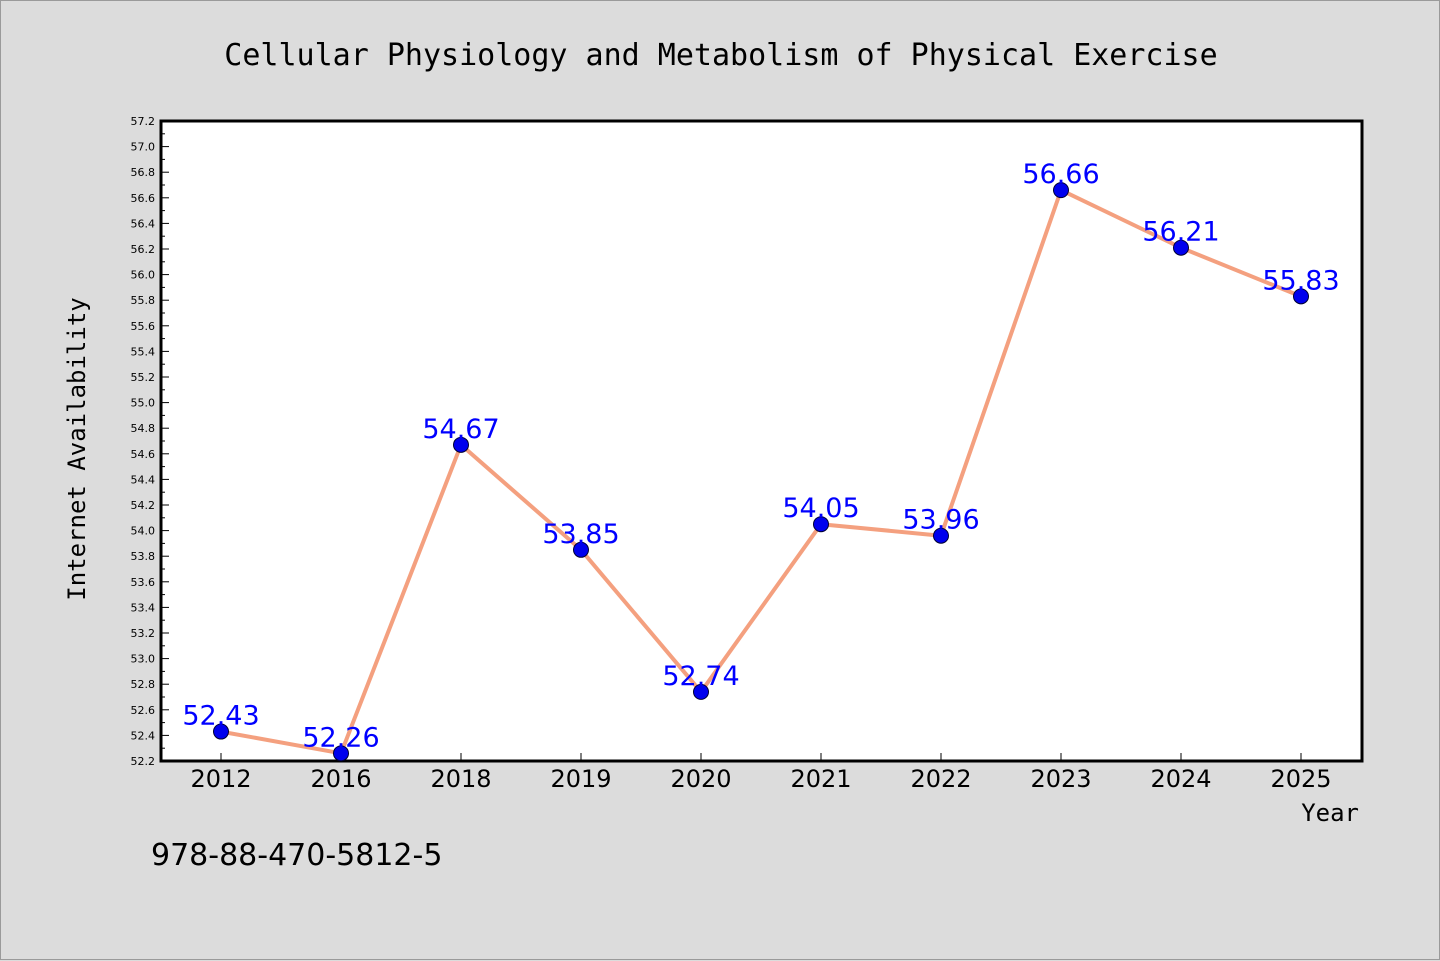 The height and width of the screenshot is (961, 1440). What do you see at coordinates (340, 779) in the screenshot?
I see `x-tick-label: 2016` at bounding box center [340, 779].